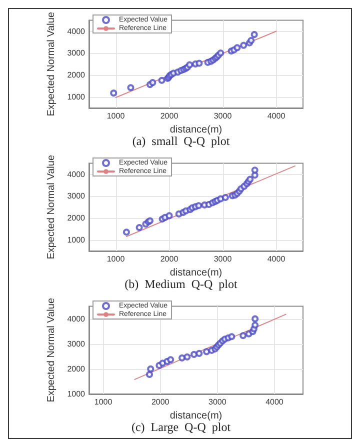 This screenshot has width=360, height=447. Describe the element at coordinates (181, 284) in the screenshot. I see `text: (b) Medium Q-Q plot` at that location.